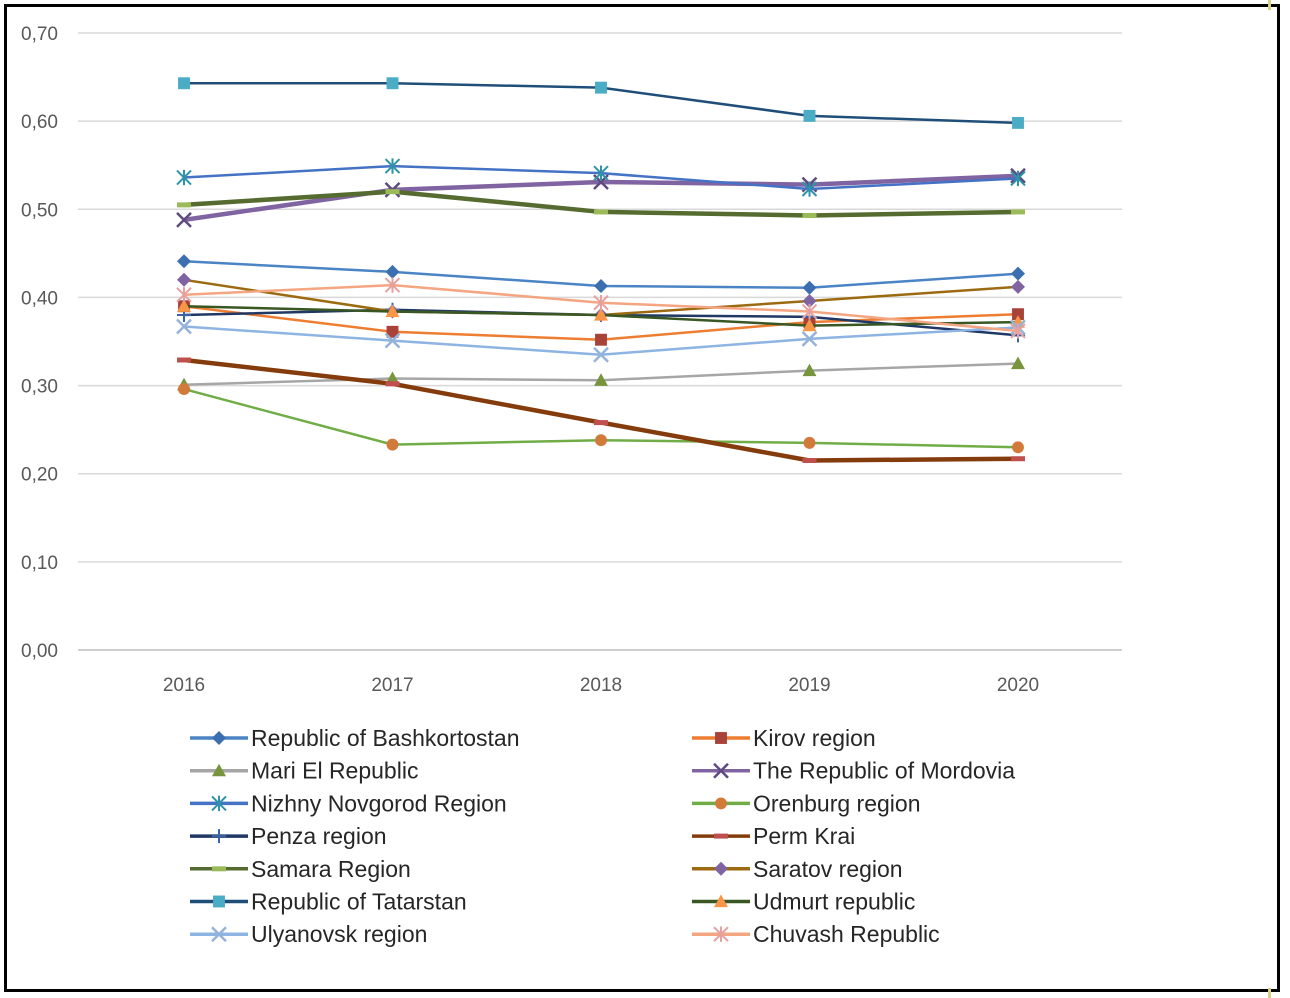 The image size is (1290, 998). Describe the element at coordinates (334, 771) in the screenshot. I see `legend-label: Mari El Republic` at that location.